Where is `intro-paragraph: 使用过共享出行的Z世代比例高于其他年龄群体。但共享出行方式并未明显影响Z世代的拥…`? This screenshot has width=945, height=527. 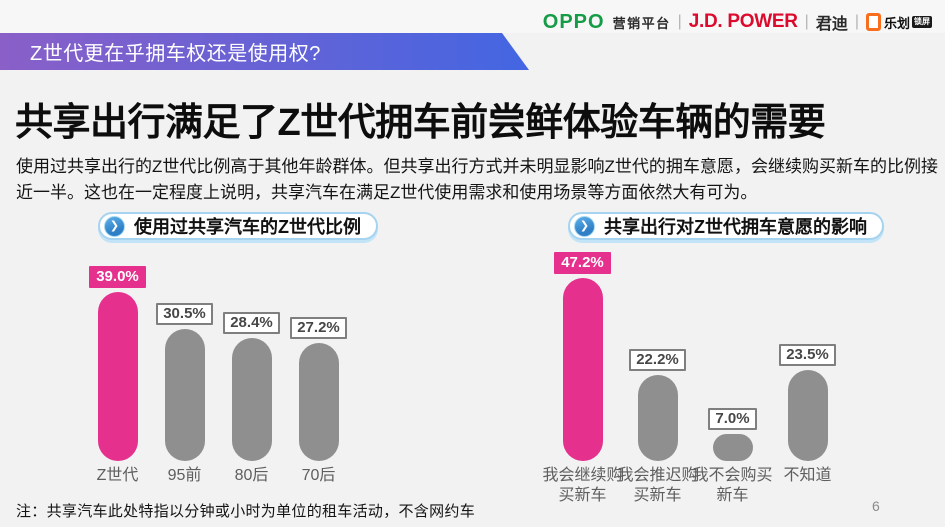 intro-paragraph: 使用过共享出行的Z世代比例高于其他年龄群体。但共享出行方式并未明显影响Z世代的拥… is located at coordinates (477, 179).